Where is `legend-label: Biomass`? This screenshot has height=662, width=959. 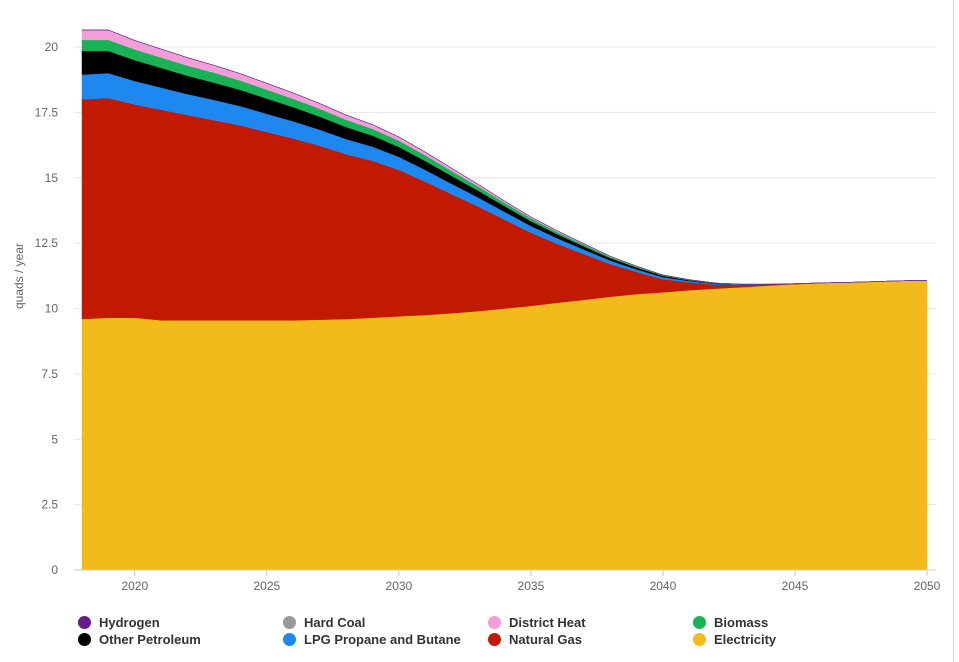 legend-label: Biomass is located at coordinates (741, 622).